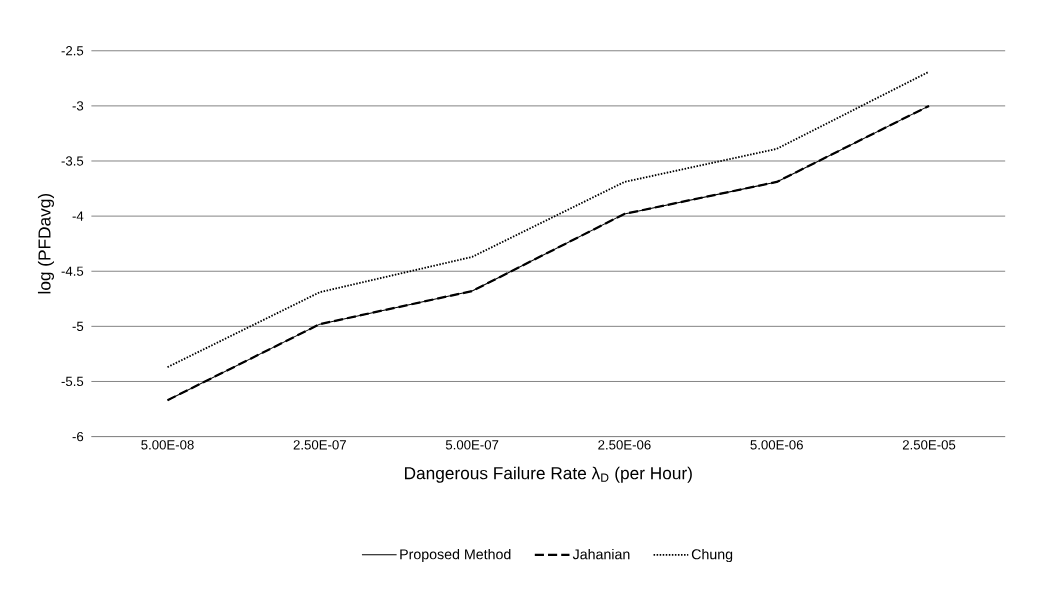 Image resolution: width=1061 pixels, height=604 pixels. What do you see at coordinates (472, 445) in the screenshot?
I see `x-tick-label: 5.00E-07` at bounding box center [472, 445].